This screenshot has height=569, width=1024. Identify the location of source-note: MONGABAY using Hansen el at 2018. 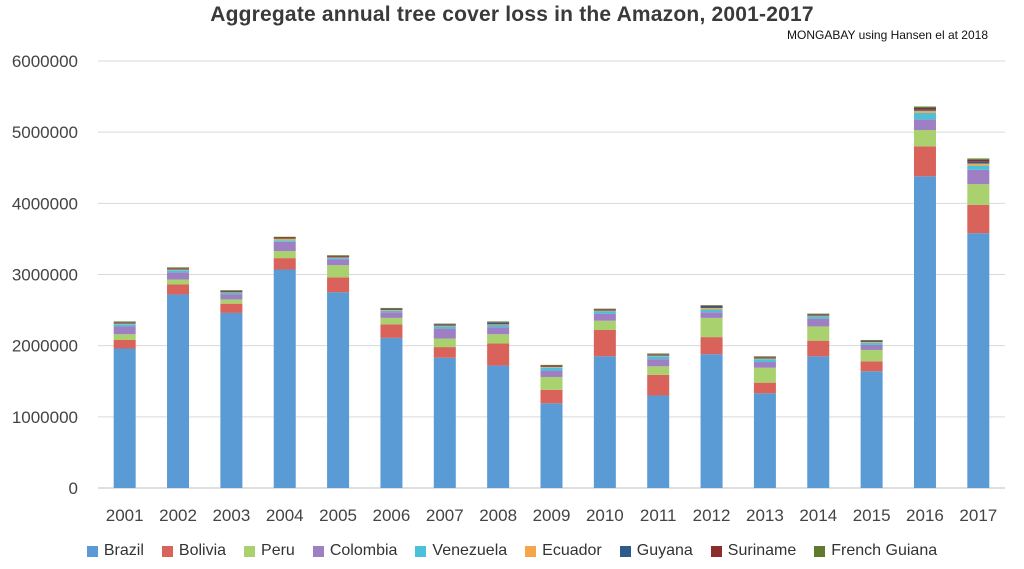
(887, 35).